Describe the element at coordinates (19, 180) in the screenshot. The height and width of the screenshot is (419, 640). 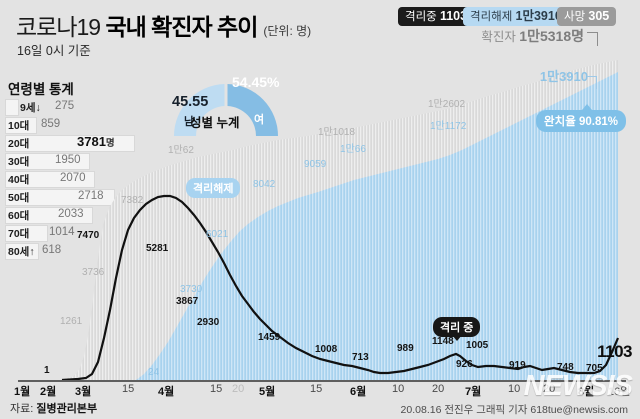
I see `age-label-4: 40대` at that location.